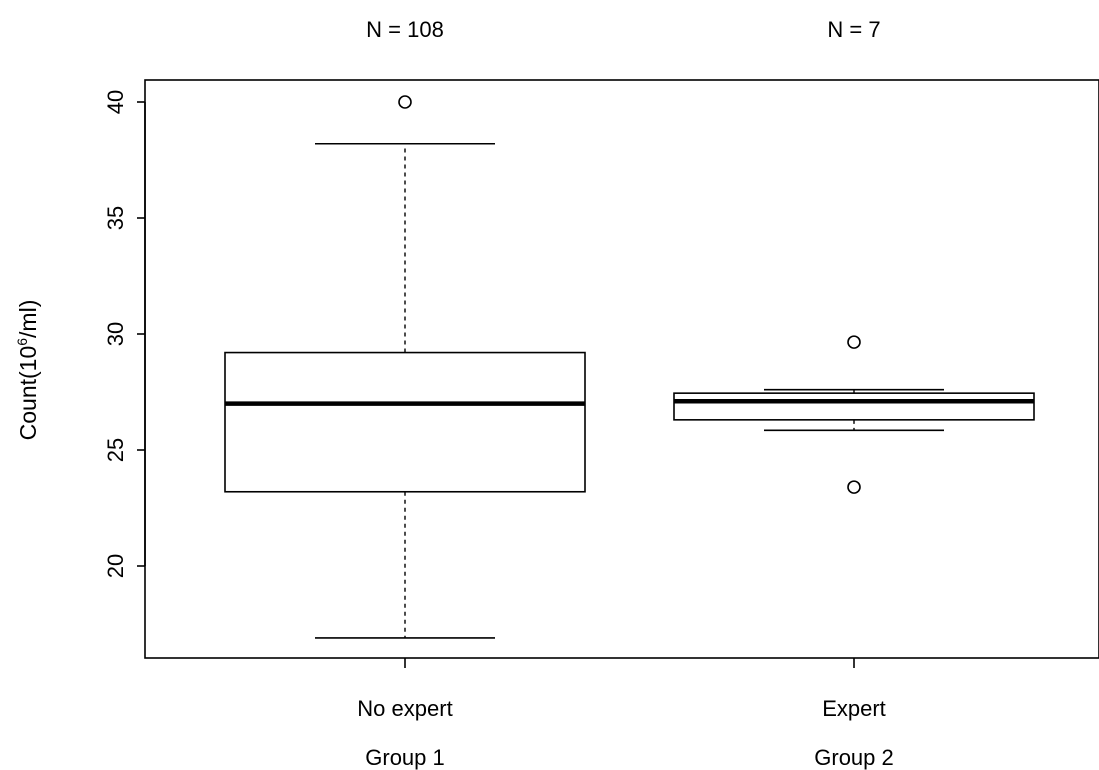 The image size is (1099, 770). I want to click on n-label-group-2: N = 7, so click(853, 29).